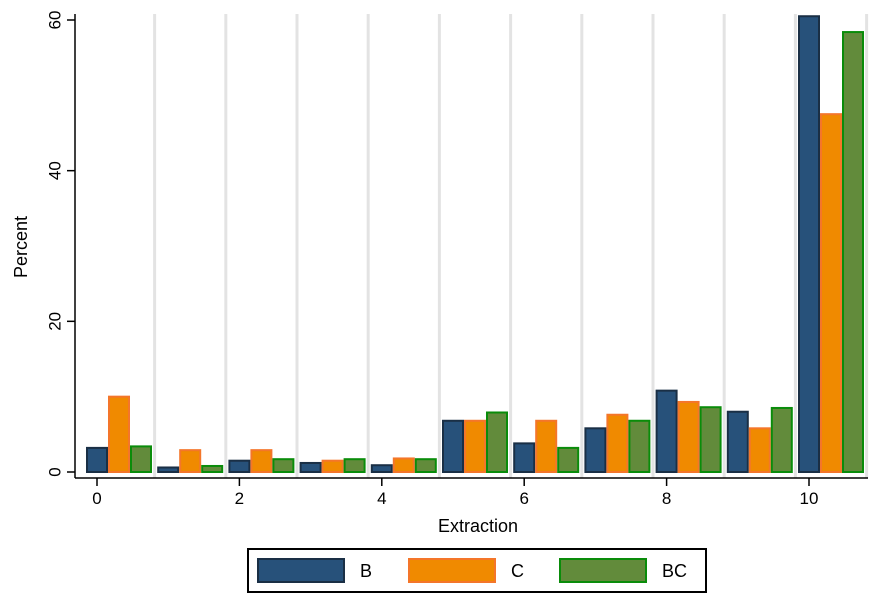  I want to click on x-tick-label-10: 10, so click(809, 498).